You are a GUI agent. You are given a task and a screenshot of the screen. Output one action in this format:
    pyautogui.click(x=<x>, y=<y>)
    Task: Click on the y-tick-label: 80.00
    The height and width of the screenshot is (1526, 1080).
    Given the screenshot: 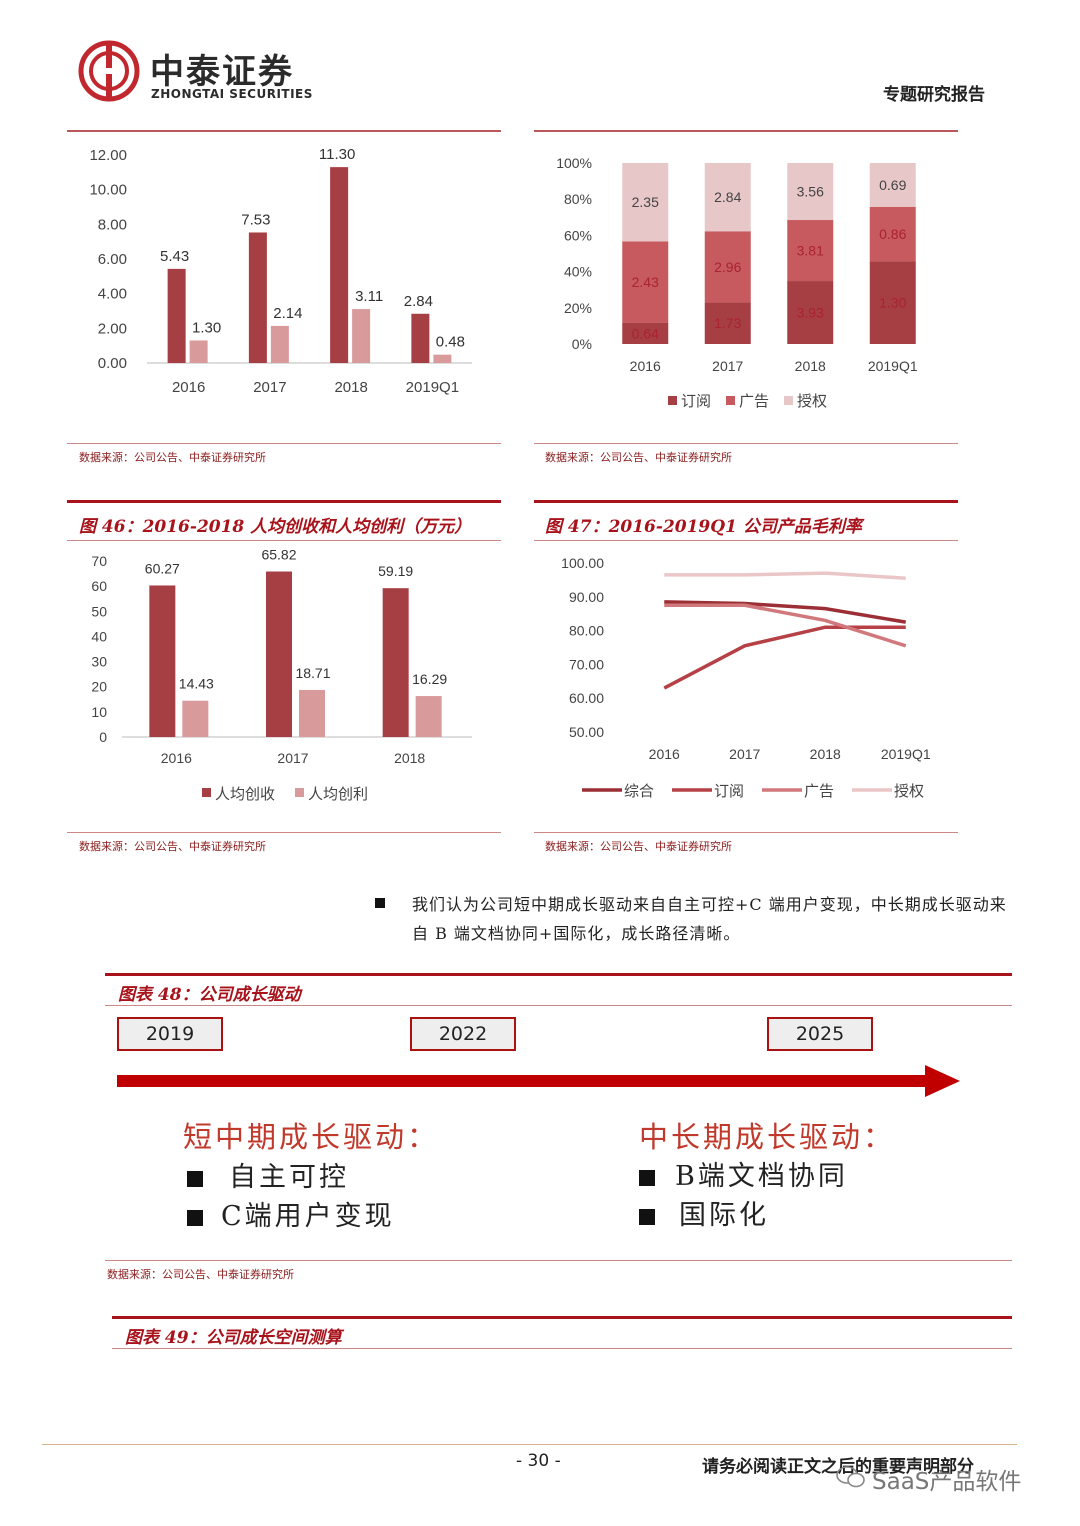 What is the action you would take?
    pyautogui.click(x=586, y=631)
    